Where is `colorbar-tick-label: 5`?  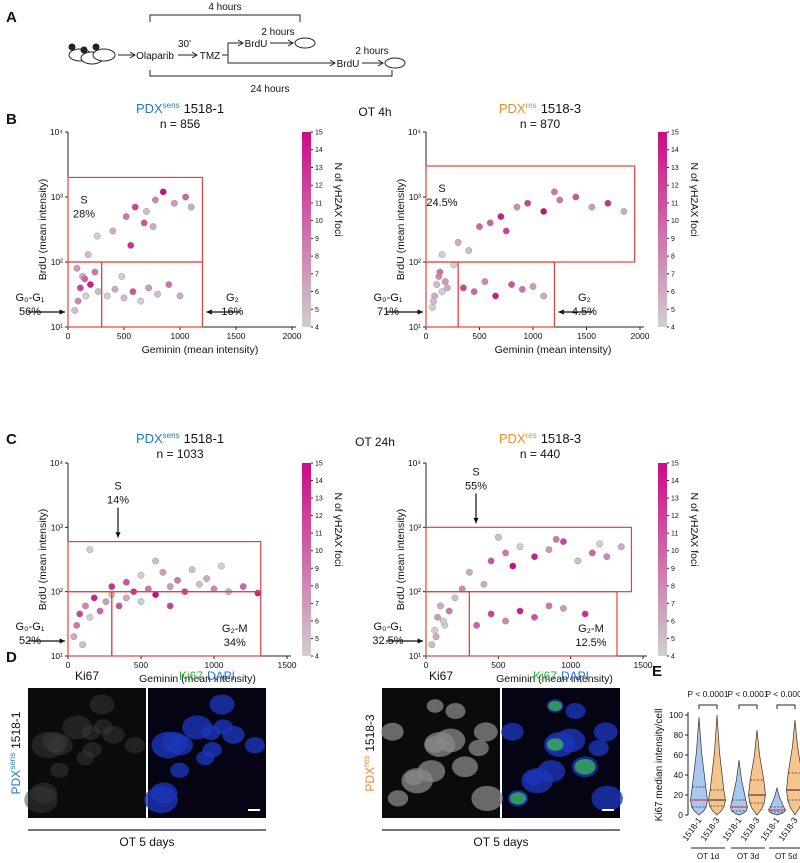
colorbar-tick-label: 5 is located at coordinates (673, 310).